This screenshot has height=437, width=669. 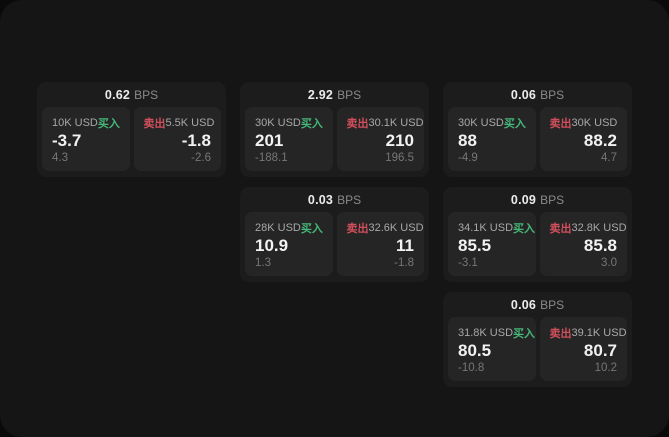 I want to click on buy-panel: 28K USD 买入 10.9 1.3, so click(x=289, y=244).